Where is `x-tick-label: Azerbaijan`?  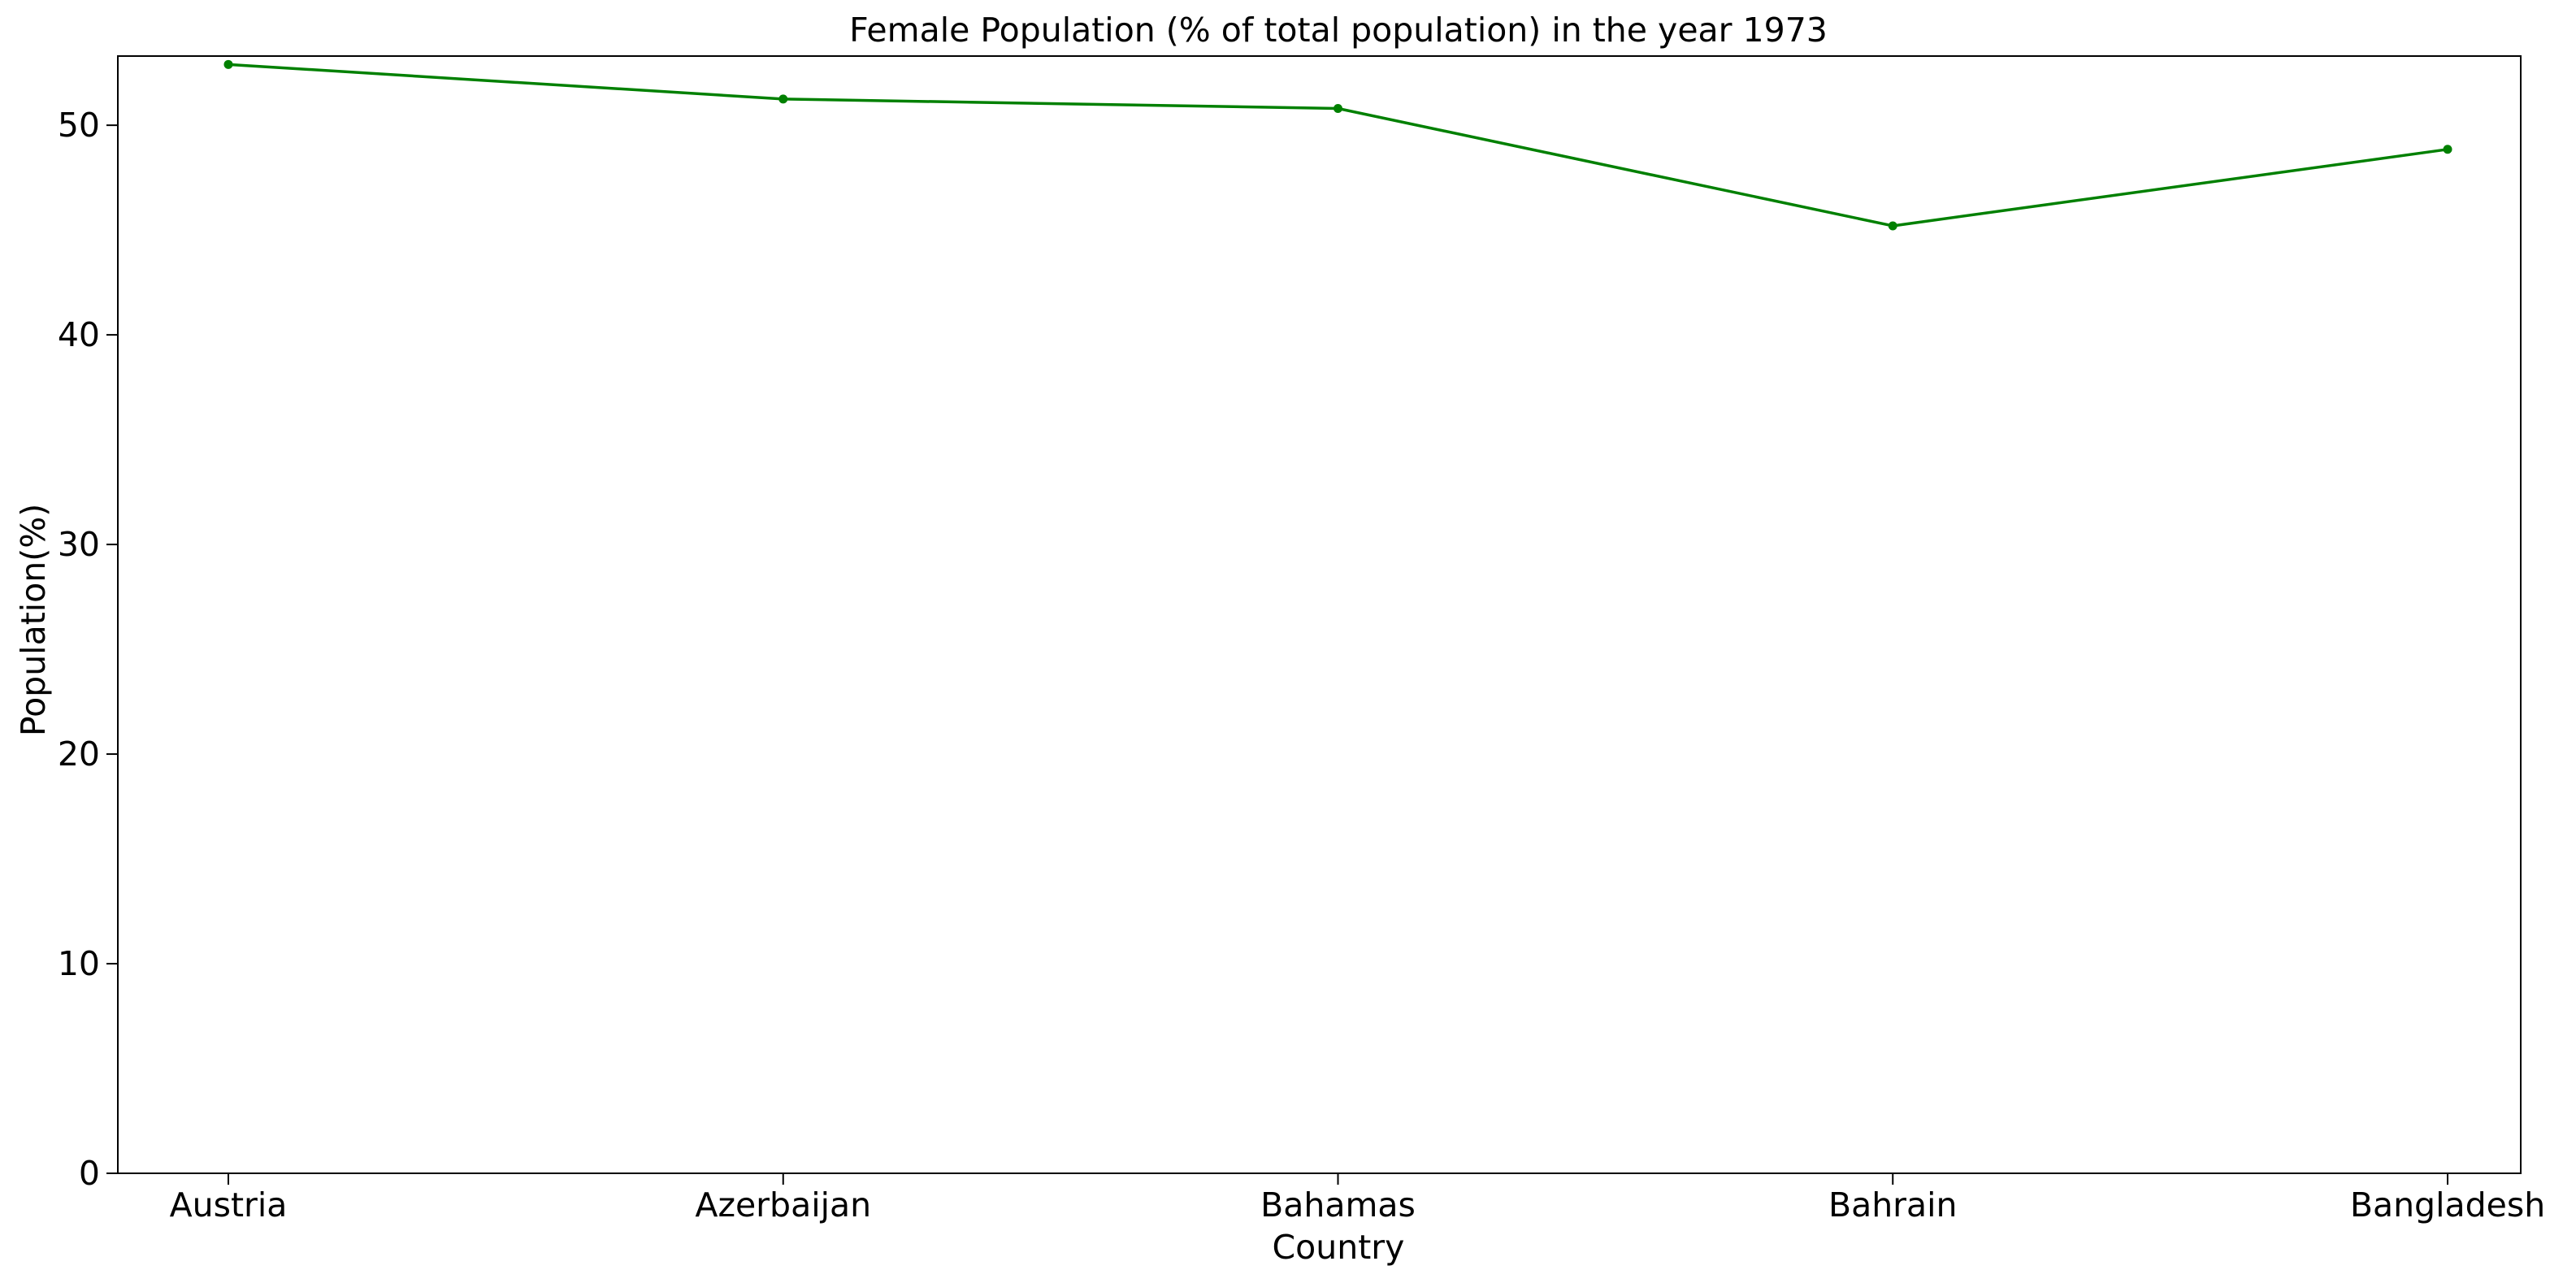
x-tick-label: Azerbaijan is located at coordinates (783, 1204).